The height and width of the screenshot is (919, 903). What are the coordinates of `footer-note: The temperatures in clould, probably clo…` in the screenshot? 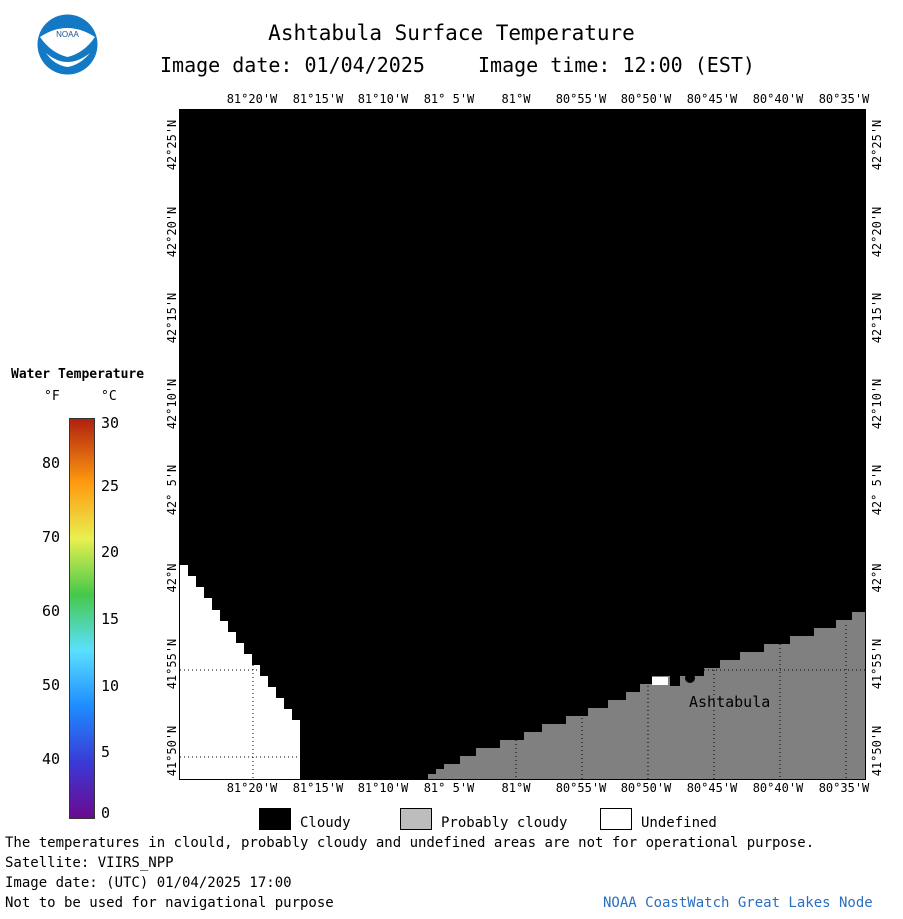 It's located at (410, 843).